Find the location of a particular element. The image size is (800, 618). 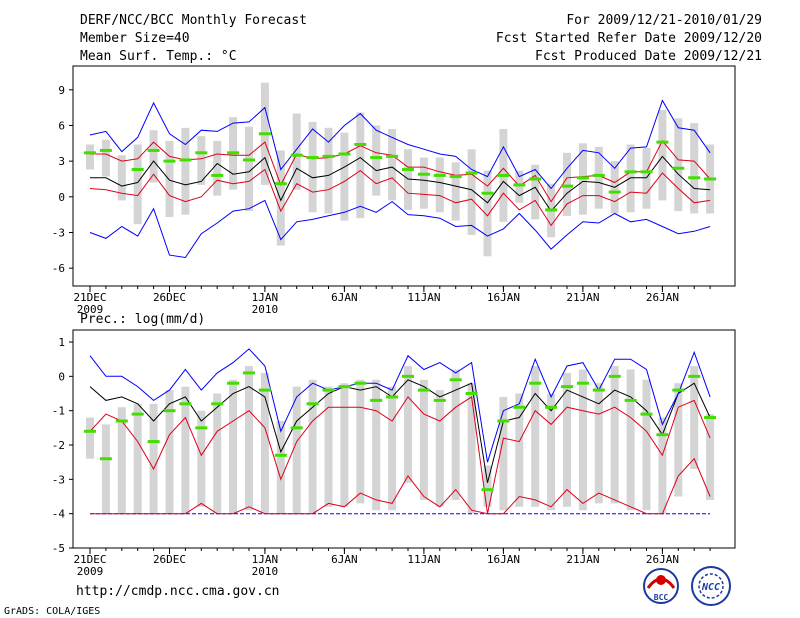

prec-xtick-label: 16JAN is located at coordinates (503, 559).